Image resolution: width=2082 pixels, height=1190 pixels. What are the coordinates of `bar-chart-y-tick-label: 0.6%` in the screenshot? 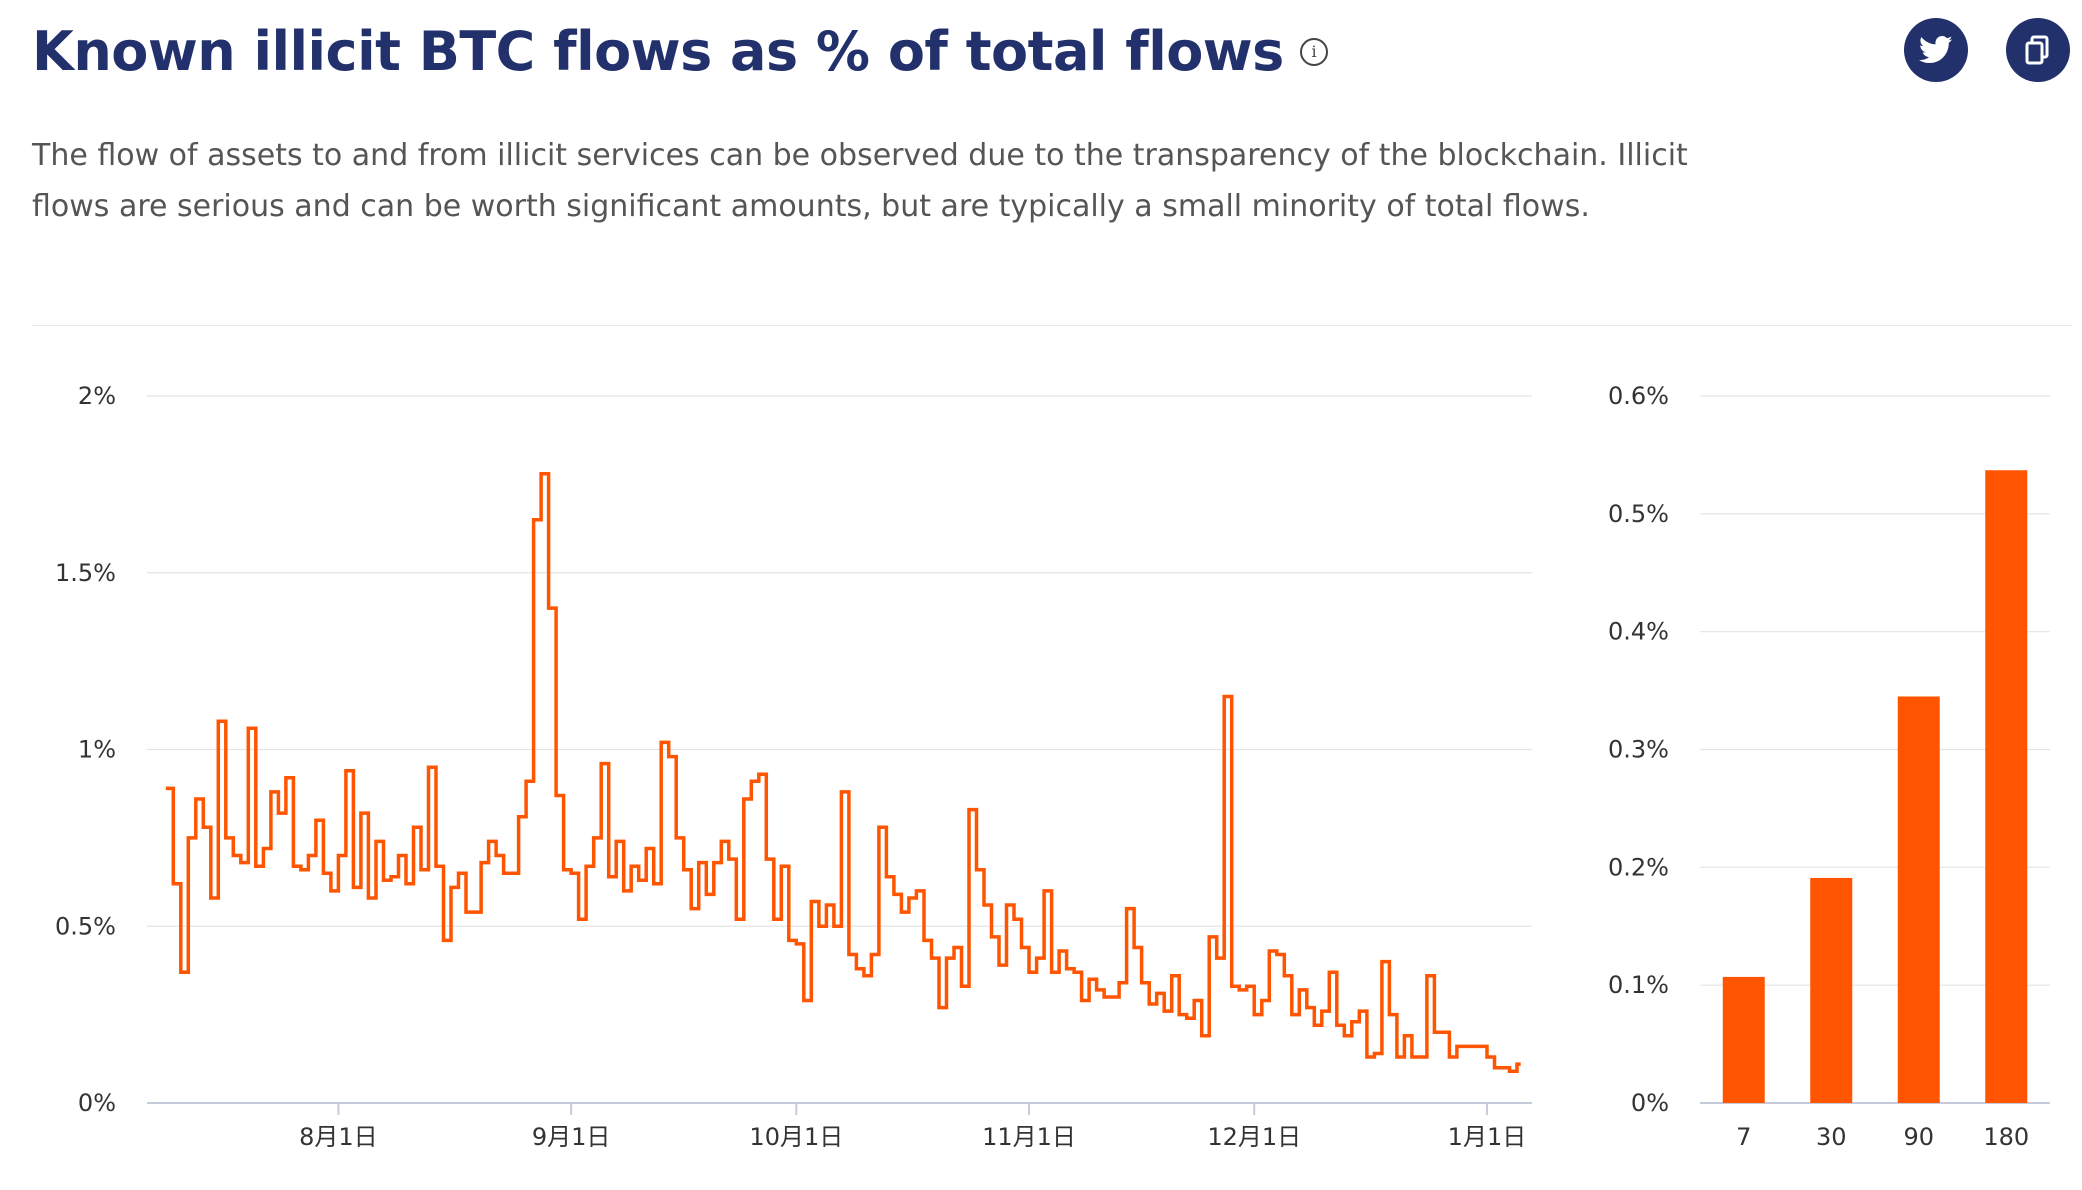 It's located at (1638, 396).